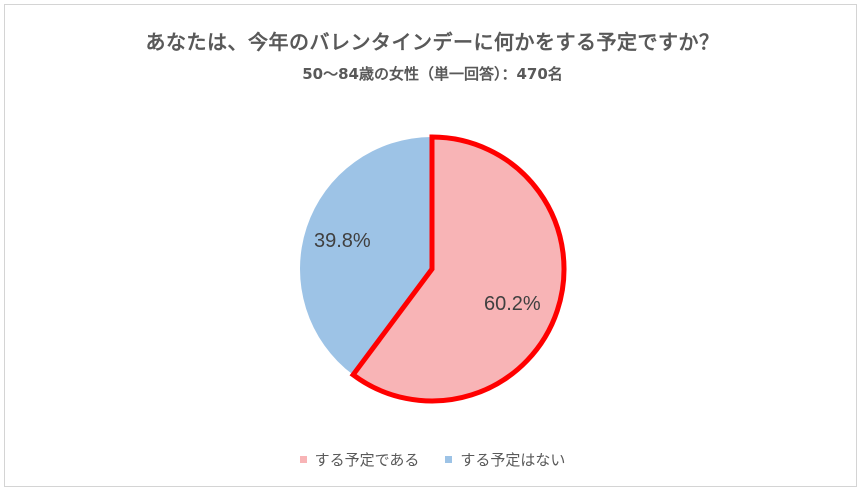  What do you see at coordinates (512, 304) in the screenshot?
I see `data-label-yes: 60.2%` at bounding box center [512, 304].